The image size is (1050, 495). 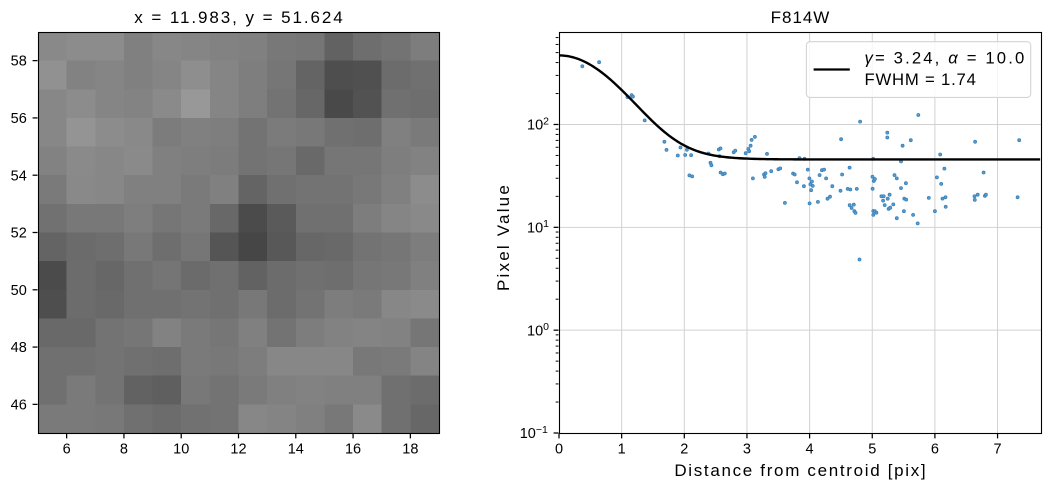 I want to click on svg-text: 7, so click(x=998, y=450).